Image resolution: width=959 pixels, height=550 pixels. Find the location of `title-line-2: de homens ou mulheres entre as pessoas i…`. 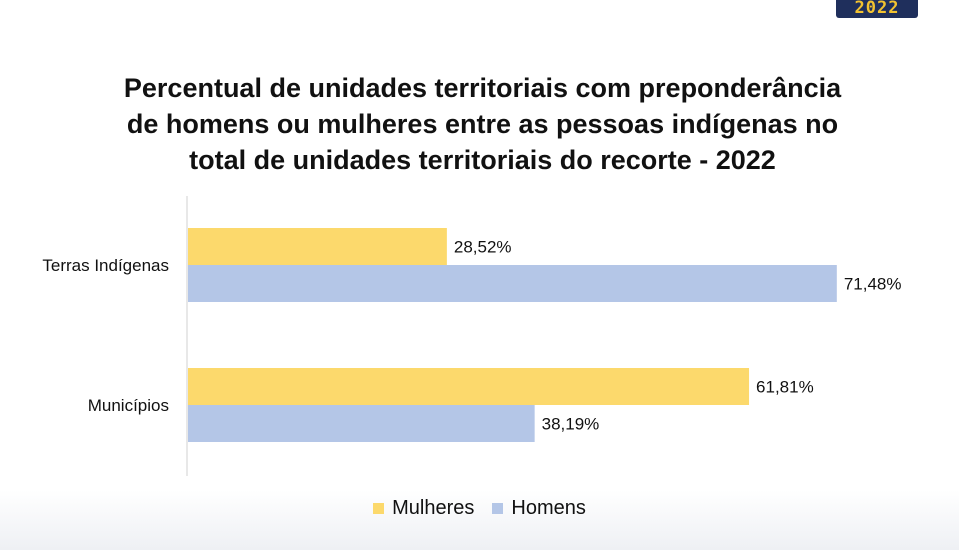

title-line-2: de homens ou mulheres entre as pessoas i… is located at coordinates (482, 124).